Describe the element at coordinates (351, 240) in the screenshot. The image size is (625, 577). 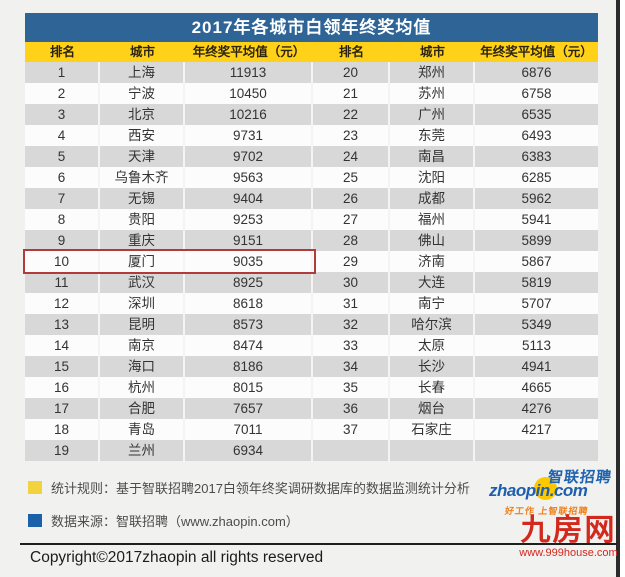
I see `rank-cell: 28` at that location.